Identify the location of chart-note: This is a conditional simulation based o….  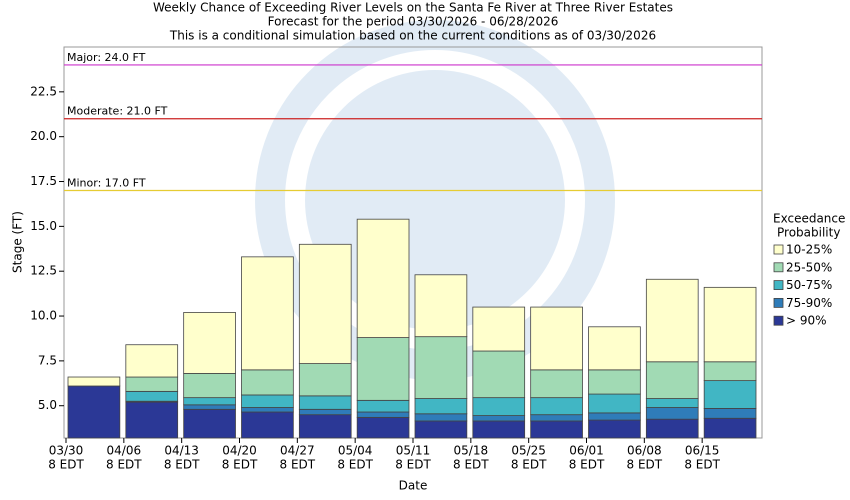
(412, 36).